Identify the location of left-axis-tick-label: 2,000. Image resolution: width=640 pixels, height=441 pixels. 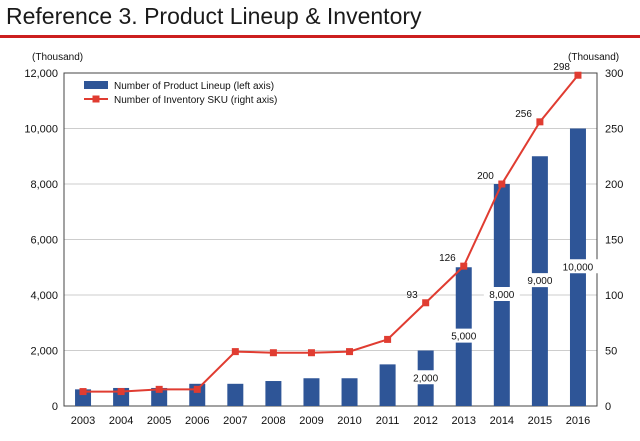
(44, 352).